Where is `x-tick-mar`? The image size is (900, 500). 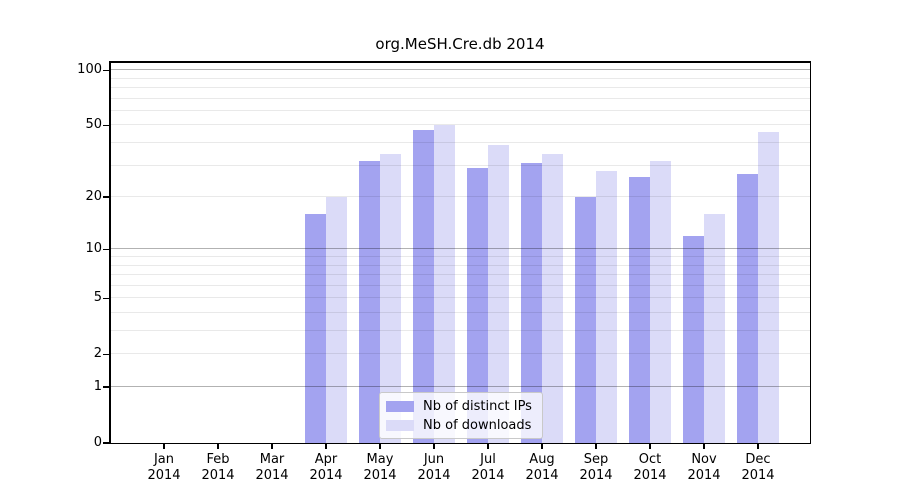 x-tick-mar is located at coordinates (272, 446).